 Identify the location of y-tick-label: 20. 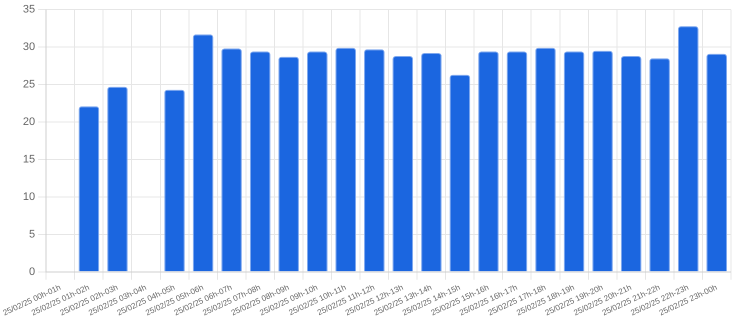
(29, 122).